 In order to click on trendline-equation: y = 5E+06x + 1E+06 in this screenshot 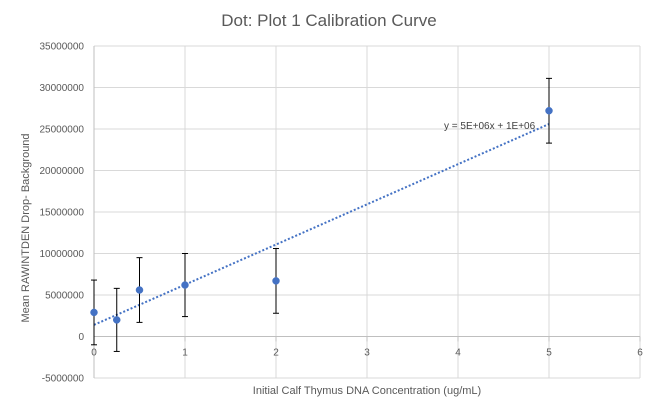, I will do `click(490, 126)`.